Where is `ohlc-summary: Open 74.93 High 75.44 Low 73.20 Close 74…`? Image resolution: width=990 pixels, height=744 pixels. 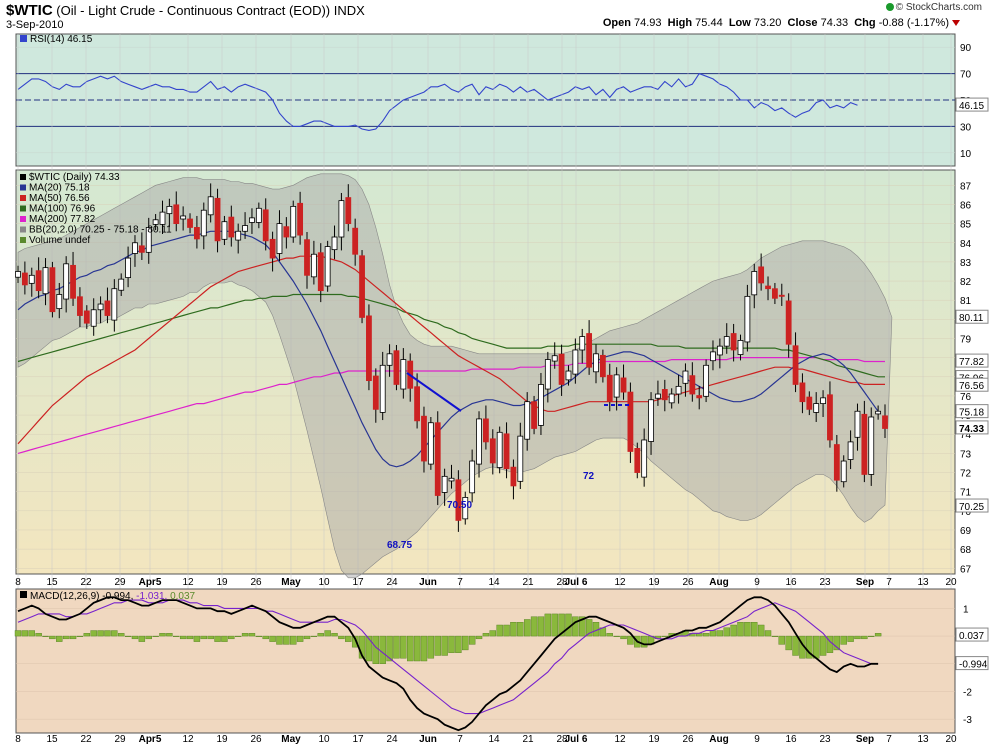
ohlc-summary: Open 74.93 High 75.44 Low 73.20 Close 74… is located at coordinates (781, 23).